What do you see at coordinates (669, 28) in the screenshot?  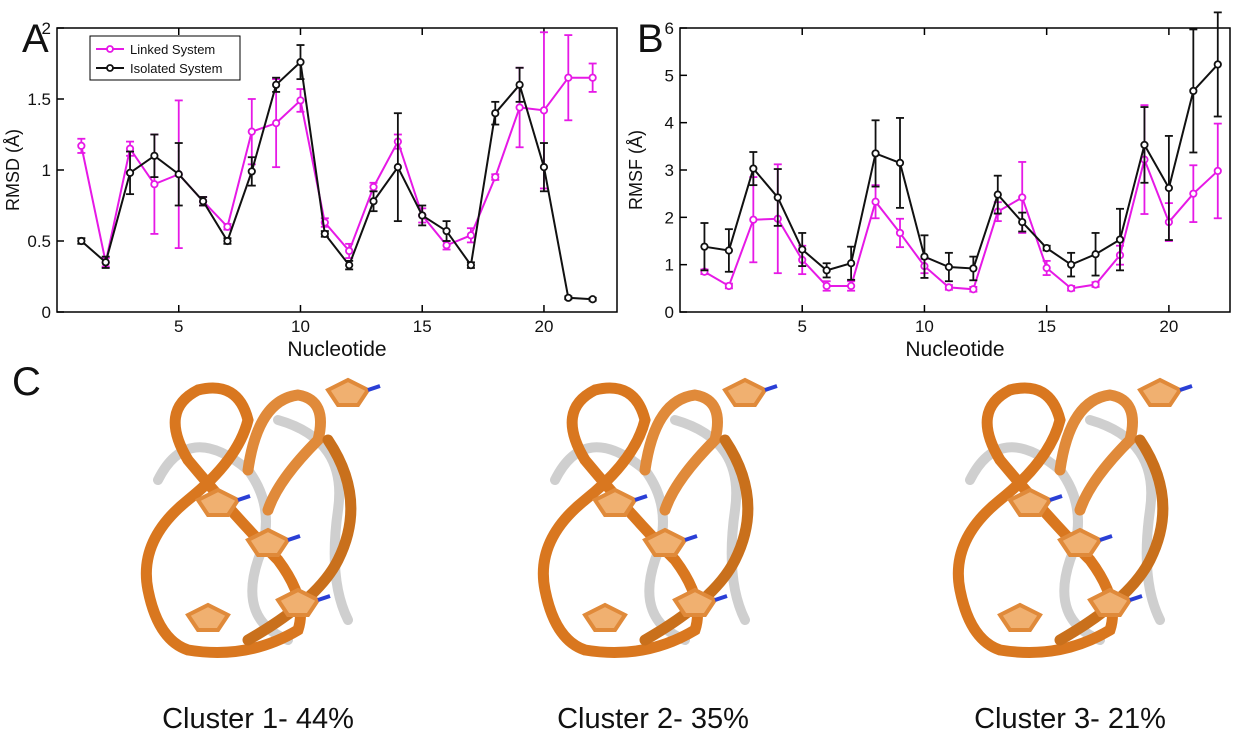 I see `y-tick-label: 6` at bounding box center [669, 28].